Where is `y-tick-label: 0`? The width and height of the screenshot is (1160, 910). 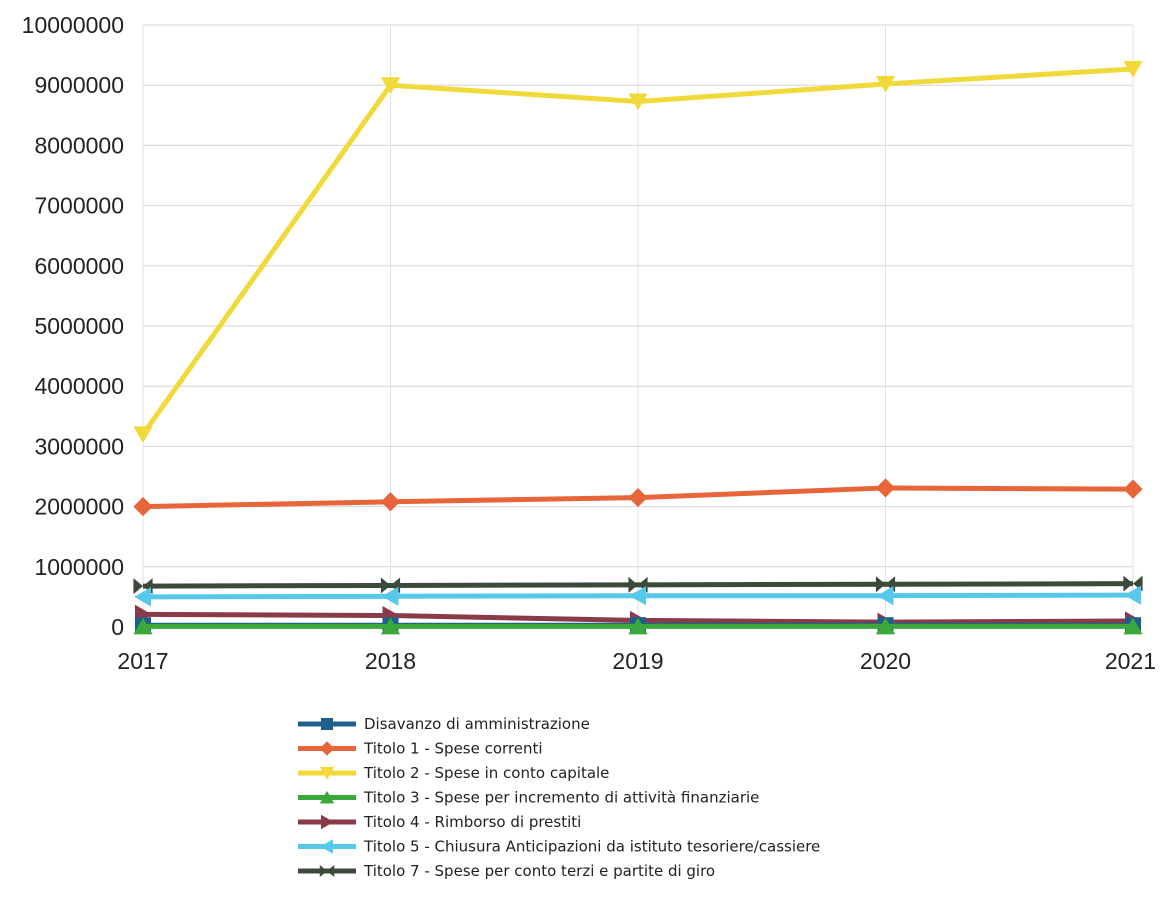 y-tick-label: 0 is located at coordinates (117, 627).